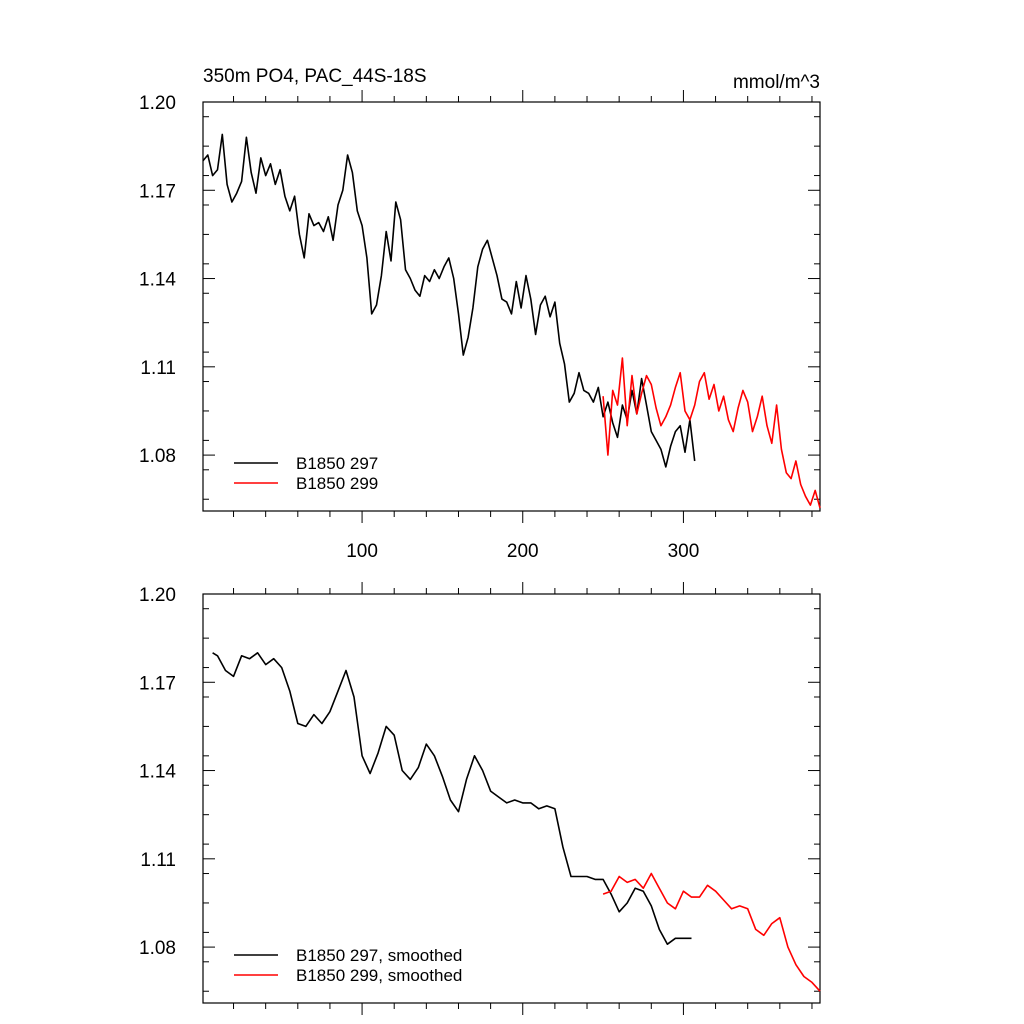 The height and width of the screenshot is (1024, 1024). I want to click on legend-label-0: B1850 297, so click(337, 463).